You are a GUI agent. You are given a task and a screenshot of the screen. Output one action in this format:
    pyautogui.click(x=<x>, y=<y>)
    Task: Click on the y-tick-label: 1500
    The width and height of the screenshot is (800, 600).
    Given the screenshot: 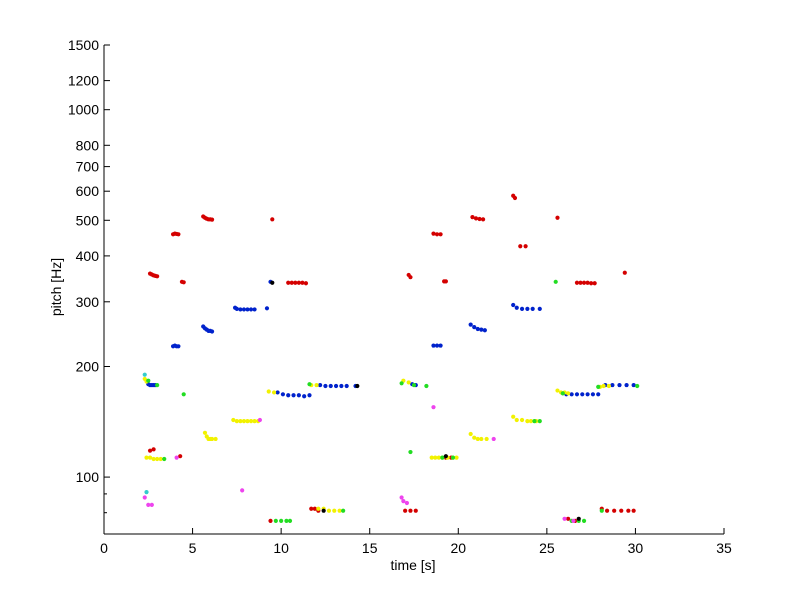 What is the action you would take?
    pyautogui.click(x=83, y=45)
    